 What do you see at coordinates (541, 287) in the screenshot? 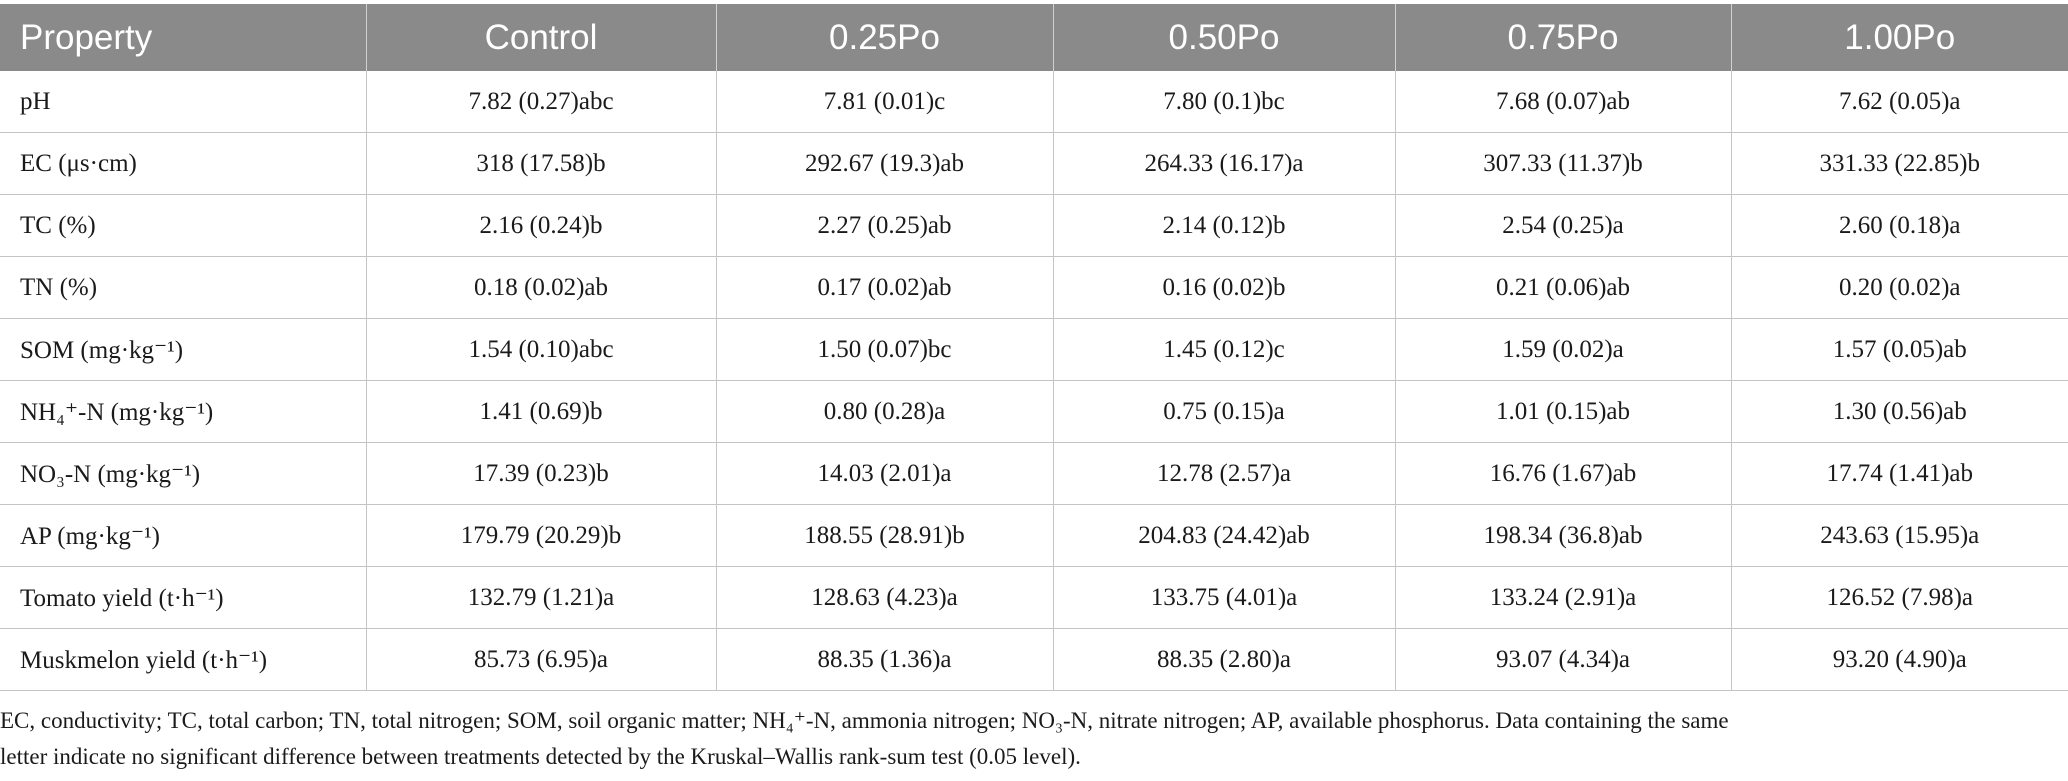
I see `table-cell: 0.18 (0.02)ab` at bounding box center [541, 287].